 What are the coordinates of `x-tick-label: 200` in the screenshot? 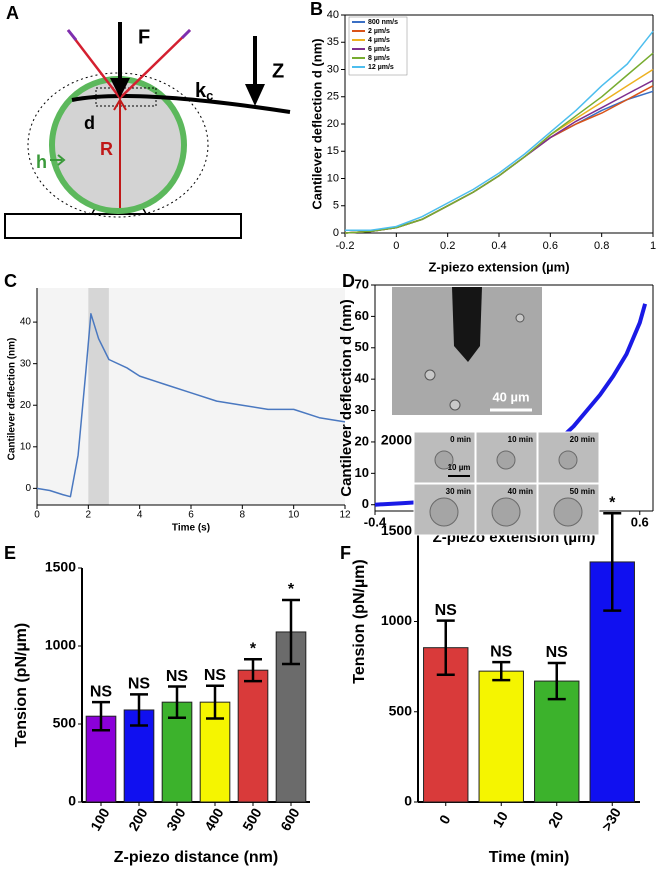 It's located at (138, 819).